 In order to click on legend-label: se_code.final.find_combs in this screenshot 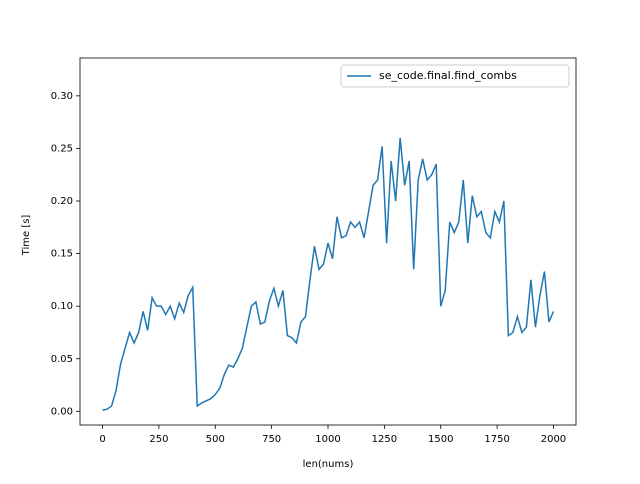, I will do `click(448, 75)`.